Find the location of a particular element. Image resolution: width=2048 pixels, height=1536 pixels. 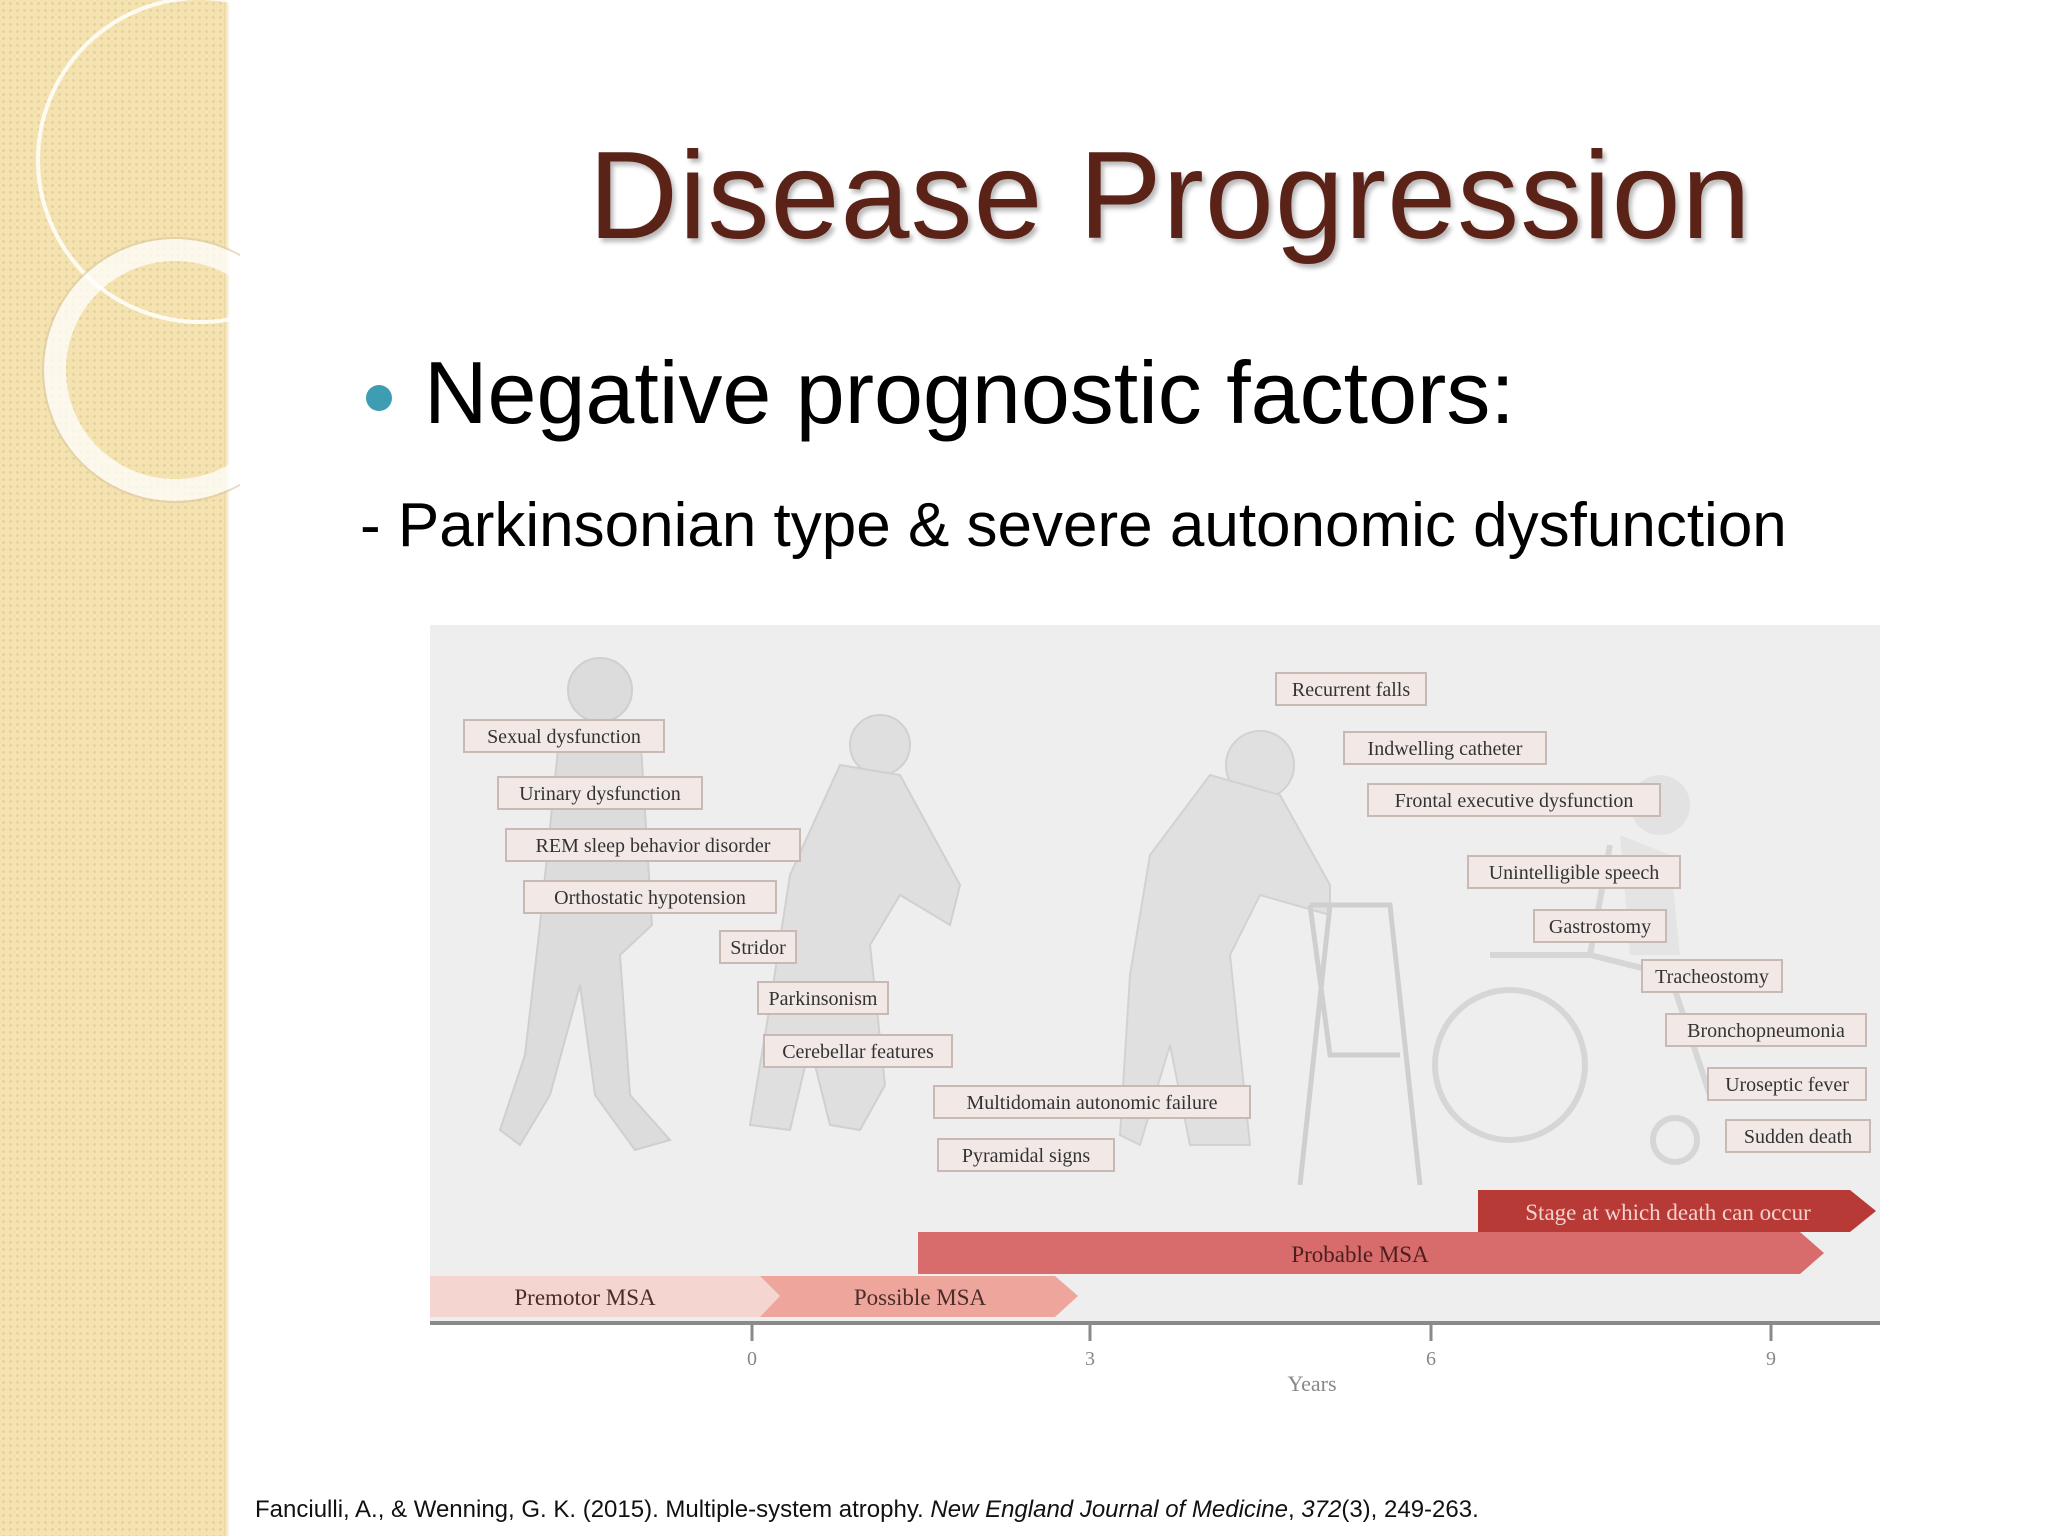

label-uroseptic-fever: Uroseptic fever is located at coordinates (1787, 1085).